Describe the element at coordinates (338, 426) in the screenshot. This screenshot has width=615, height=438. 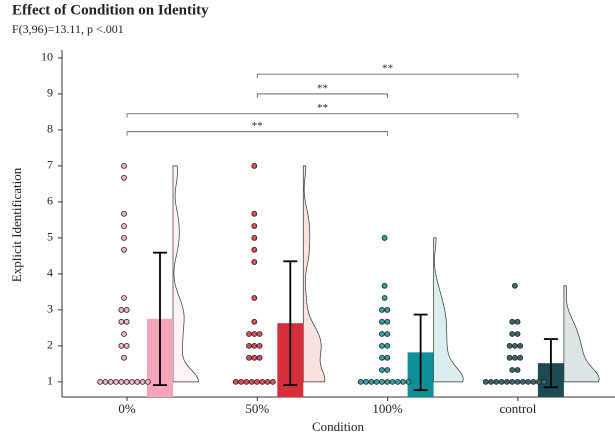
I see `x-axis-label: Condition` at that location.